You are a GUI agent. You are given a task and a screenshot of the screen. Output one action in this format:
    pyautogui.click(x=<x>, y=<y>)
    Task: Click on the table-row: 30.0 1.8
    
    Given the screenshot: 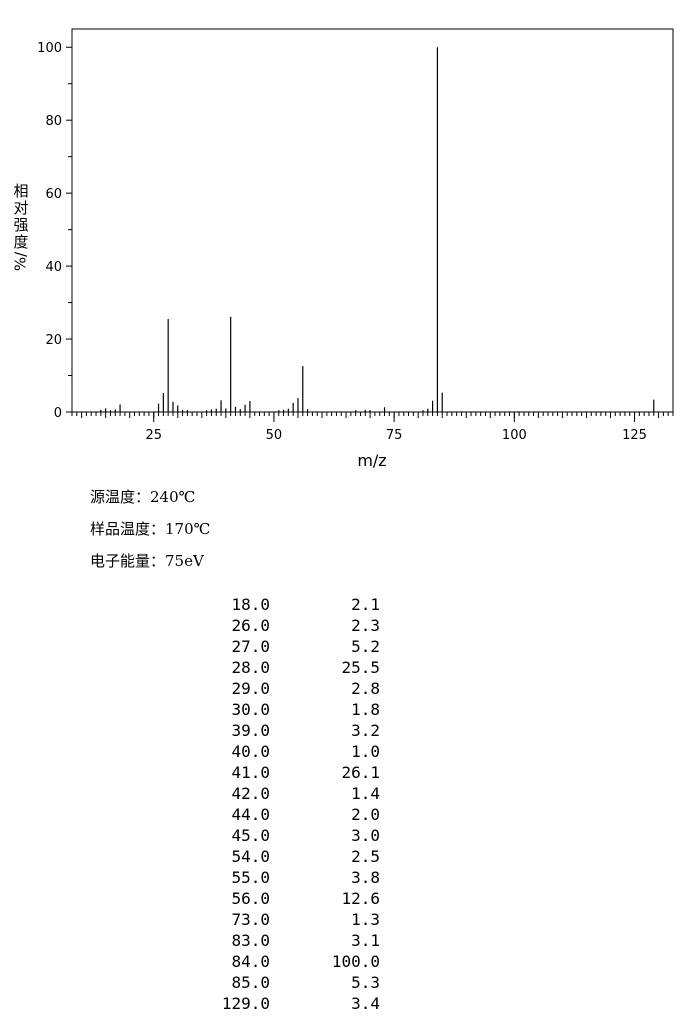 What is the action you would take?
    pyautogui.click(x=270, y=709)
    